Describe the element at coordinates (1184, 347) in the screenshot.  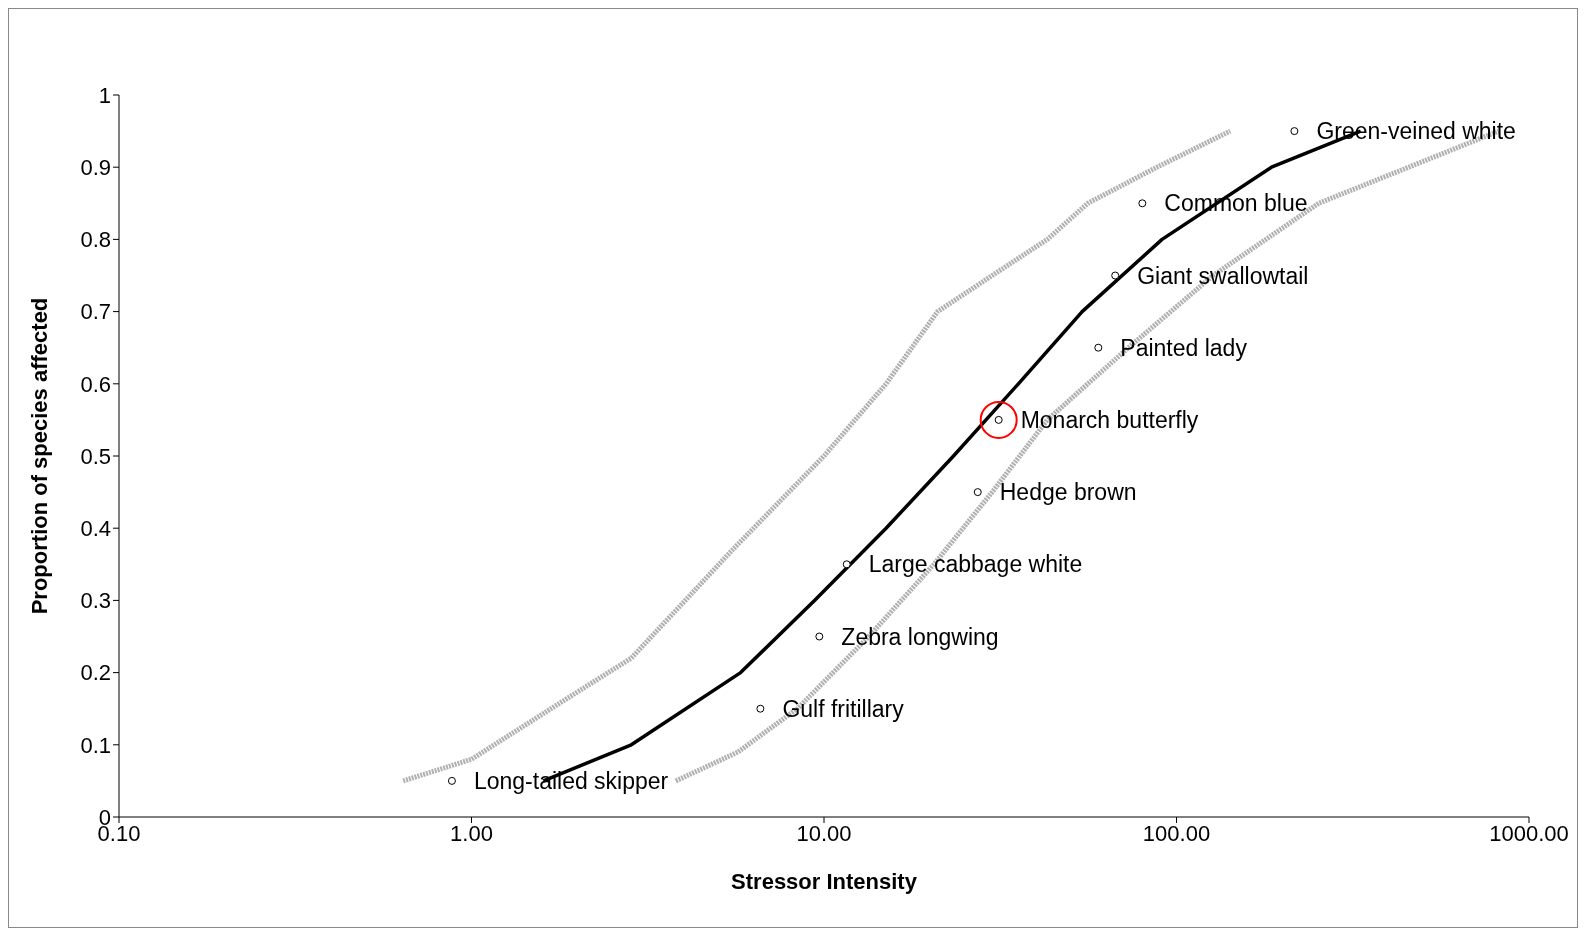
I see `annotation: Painted lady` at that location.